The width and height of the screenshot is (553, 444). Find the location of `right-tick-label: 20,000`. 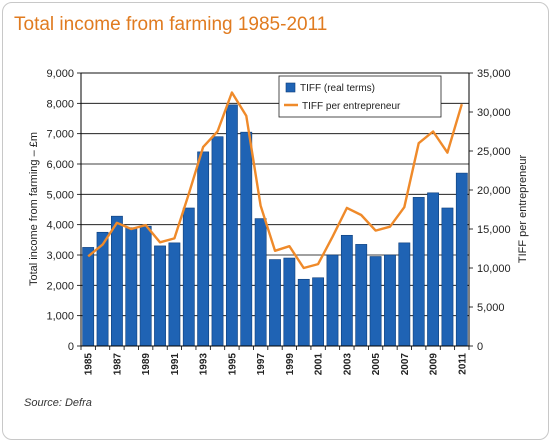

right-tick-label: 20,000 is located at coordinates (494, 191).